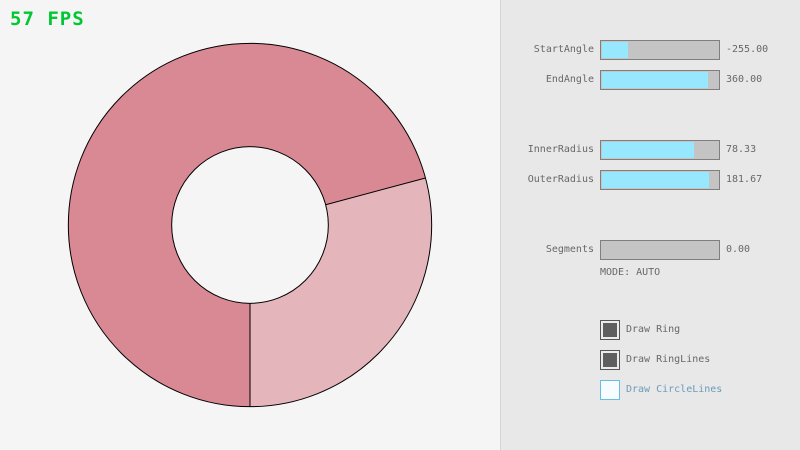 The image size is (800, 450). Describe the element at coordinates (610, 390) in the screenshot. I see `checkbox-draw-circlelines-box` at that location.